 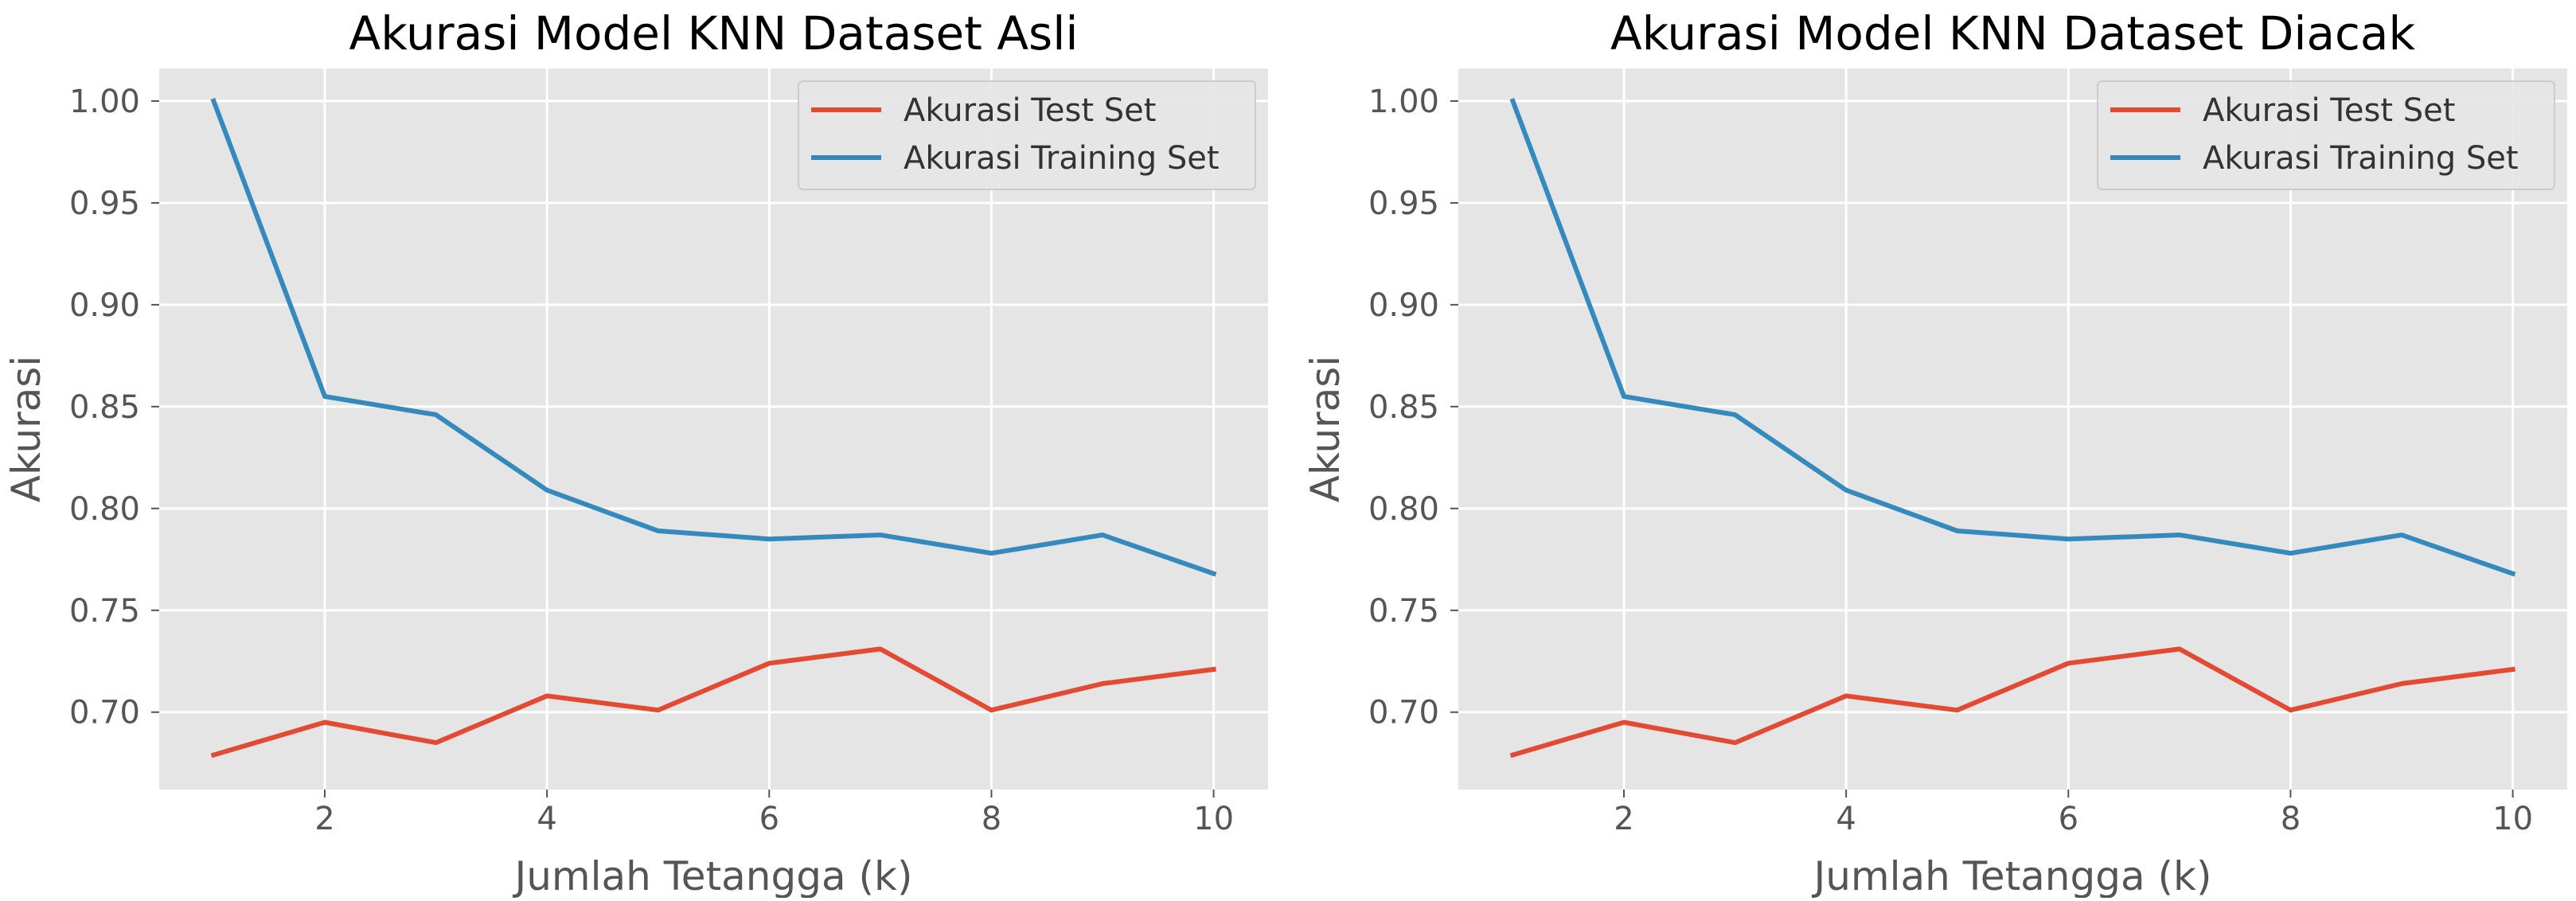 What do you see at coordinates (714, 33) in the screenshot?
I see `chart-title: Akurasi Model KNN Dataset Asli` at bounding box center [714, 33].